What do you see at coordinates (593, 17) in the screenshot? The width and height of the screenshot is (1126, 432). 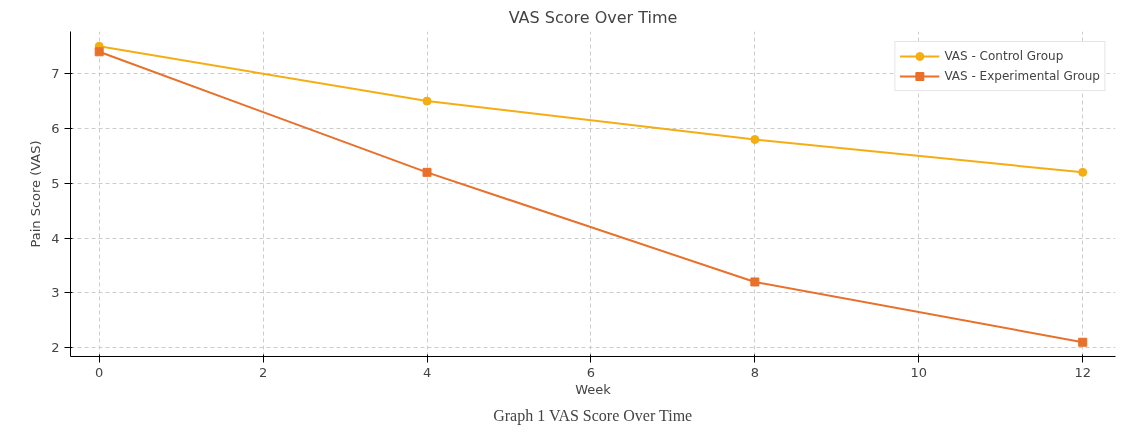 I see `chart-title: VAS Score Over Time` at bounding box center [593, 17].